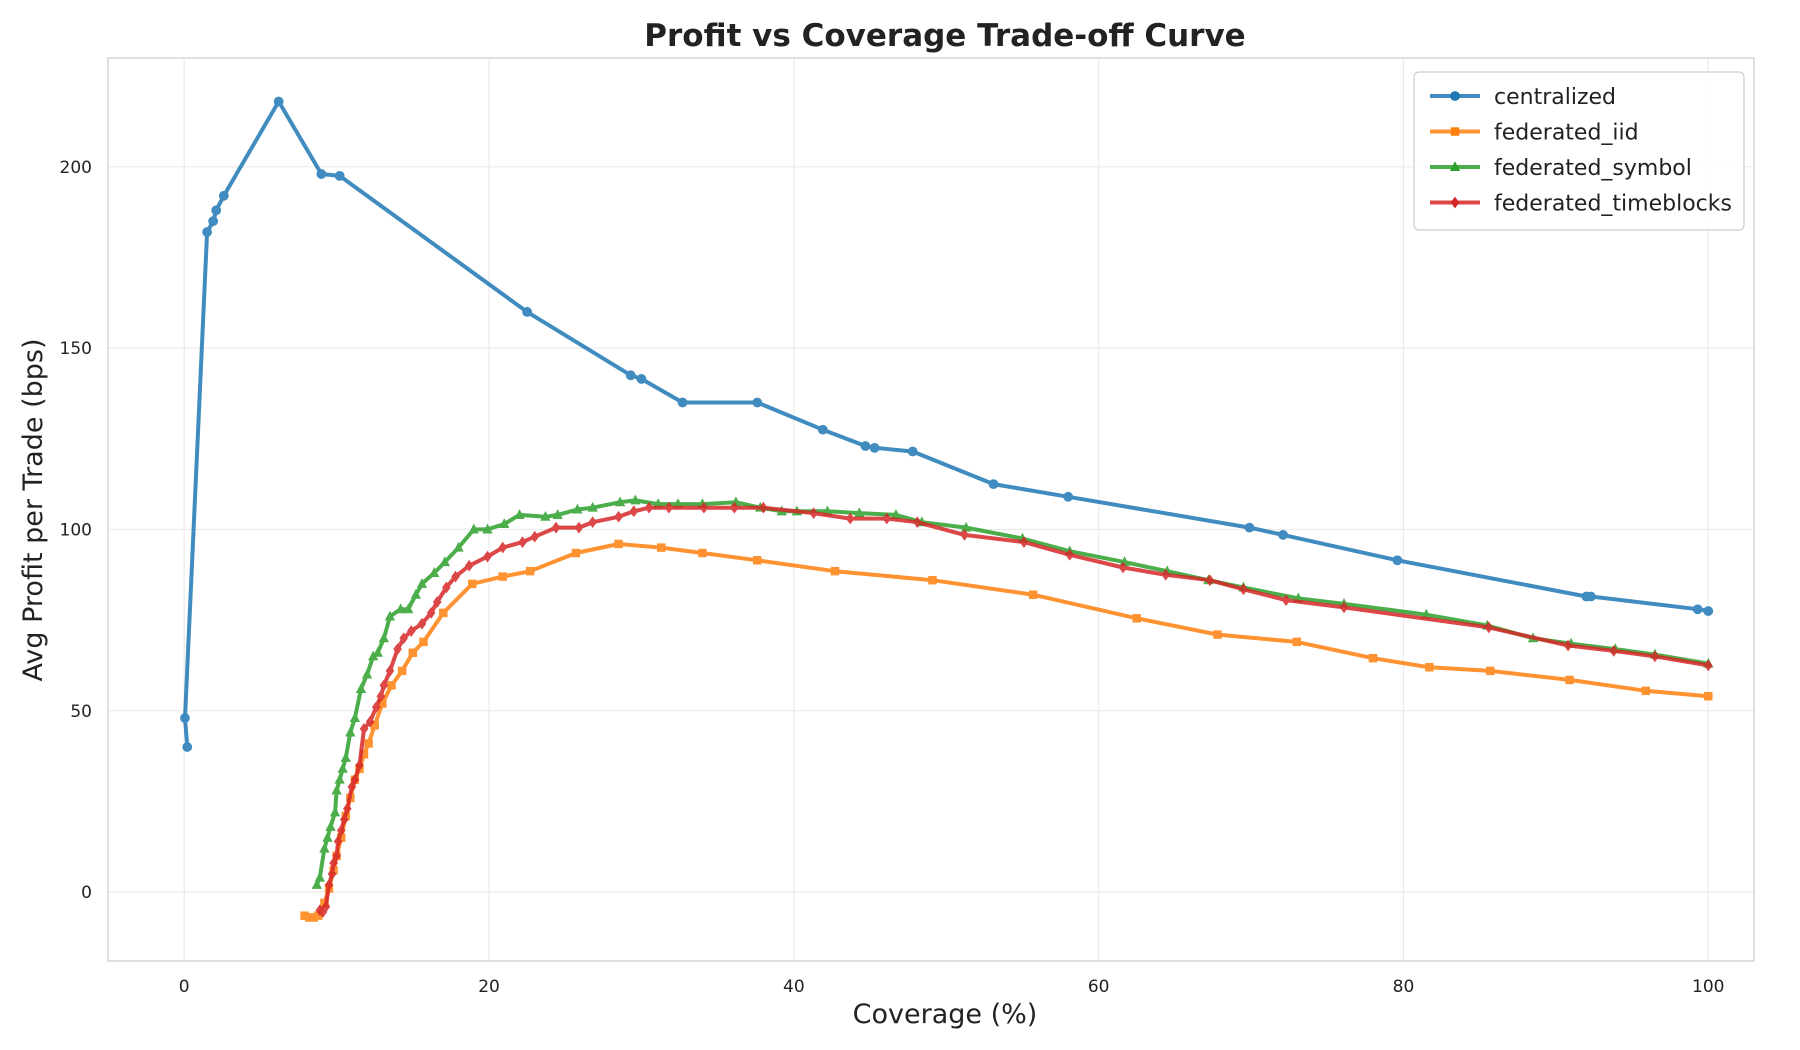 The image size is (1800, 1050). What do you see at coordinates (76, 349) in the screenshot?
I see `y-tick-label: 150` at bounding box center [76, 349].